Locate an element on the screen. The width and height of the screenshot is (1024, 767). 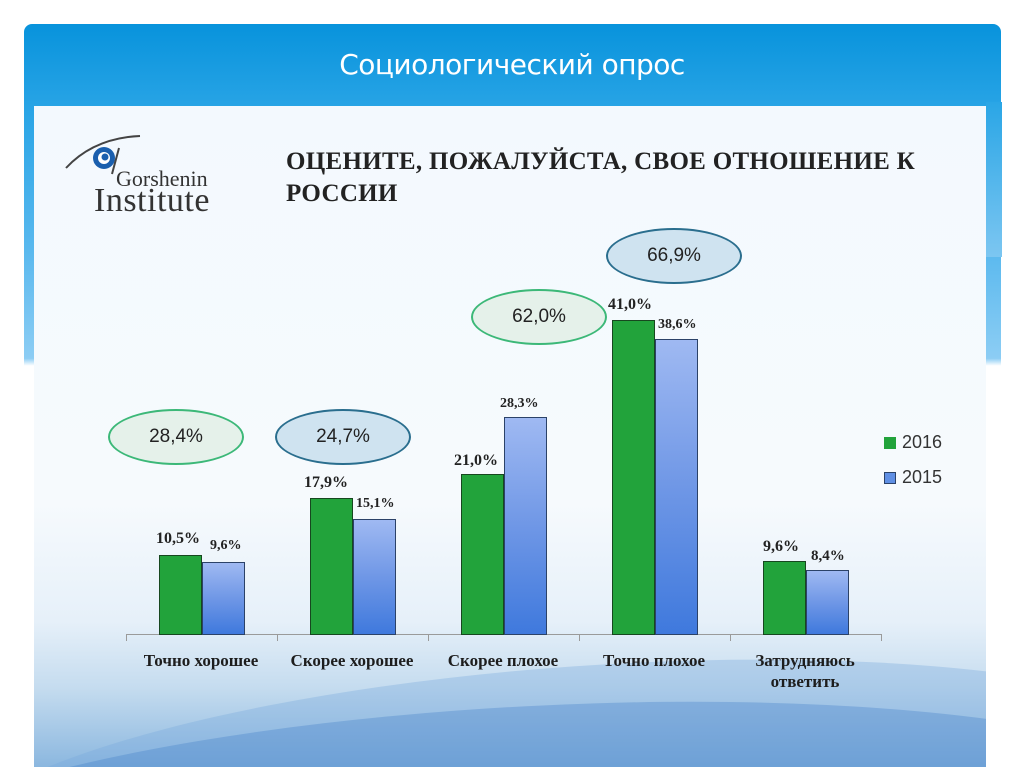
bar-2015-skoree-khoroshee is located at coordinates (374, 577).